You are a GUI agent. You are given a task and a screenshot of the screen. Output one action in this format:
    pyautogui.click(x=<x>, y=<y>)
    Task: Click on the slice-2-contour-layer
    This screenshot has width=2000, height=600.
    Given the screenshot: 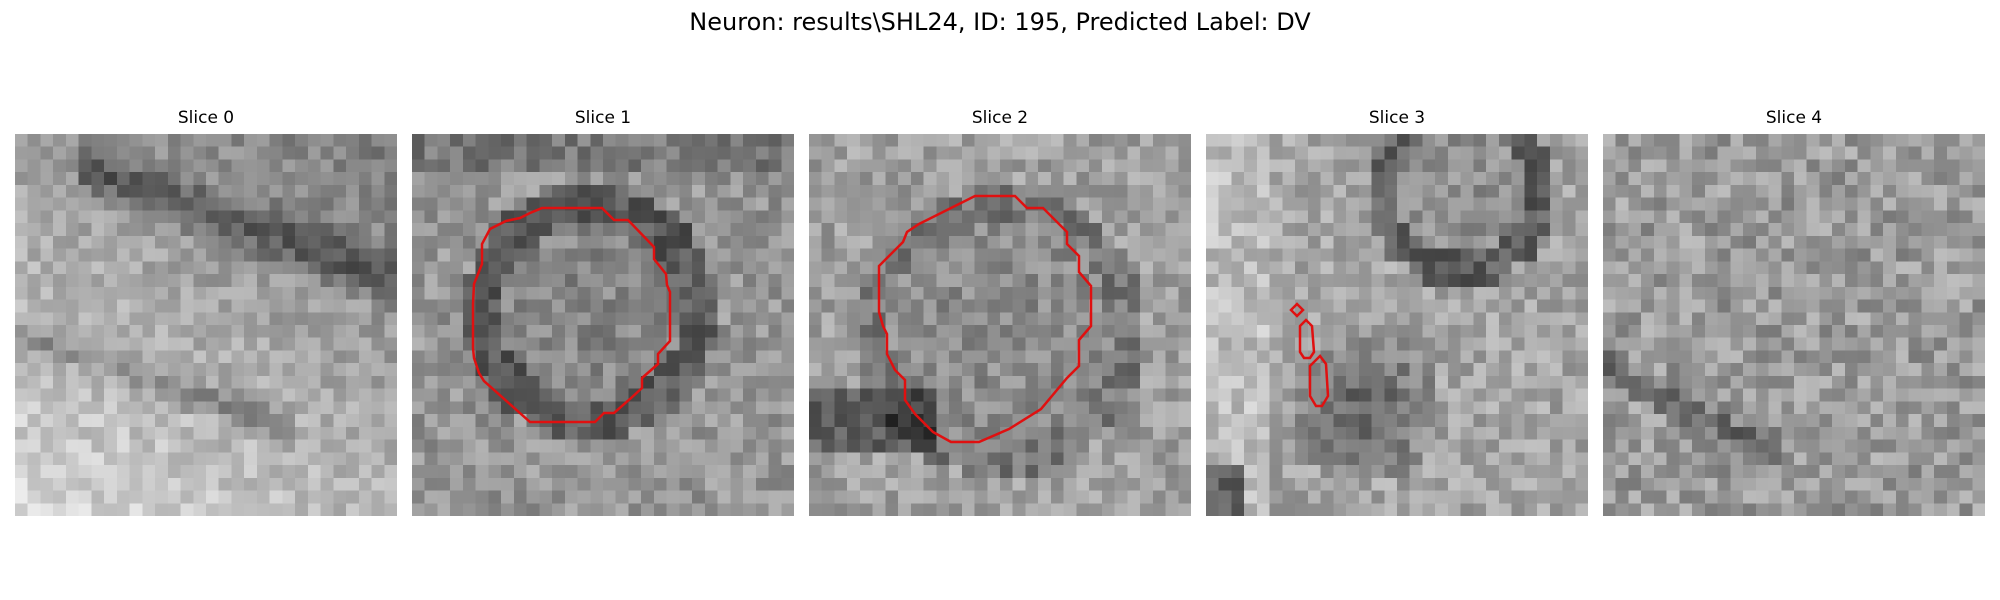 What is the action you would take?
    pyautogui.click(x=985, y=319)
    